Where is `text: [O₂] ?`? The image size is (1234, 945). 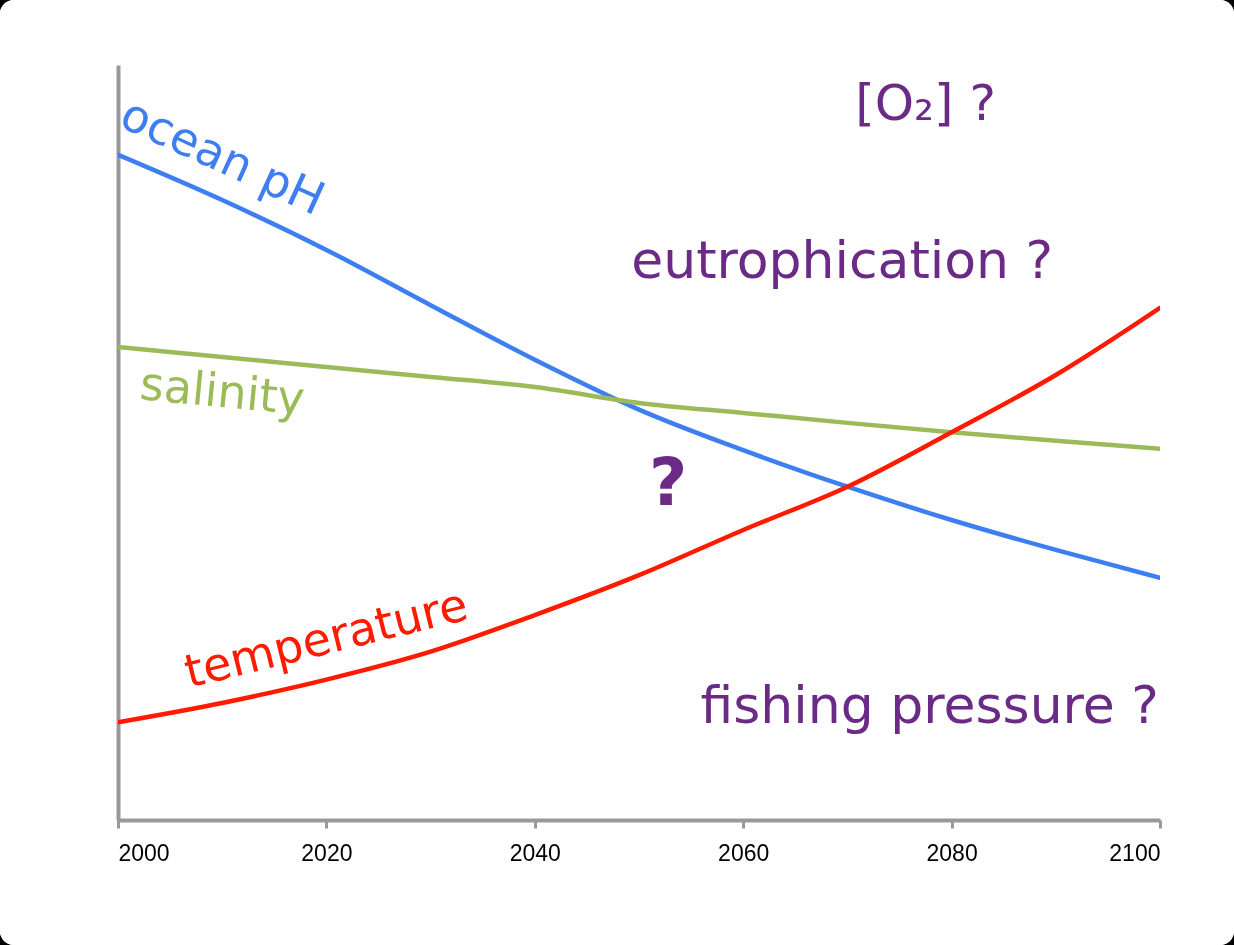
text: [O₂] ? is located at coordinates (925, 103).